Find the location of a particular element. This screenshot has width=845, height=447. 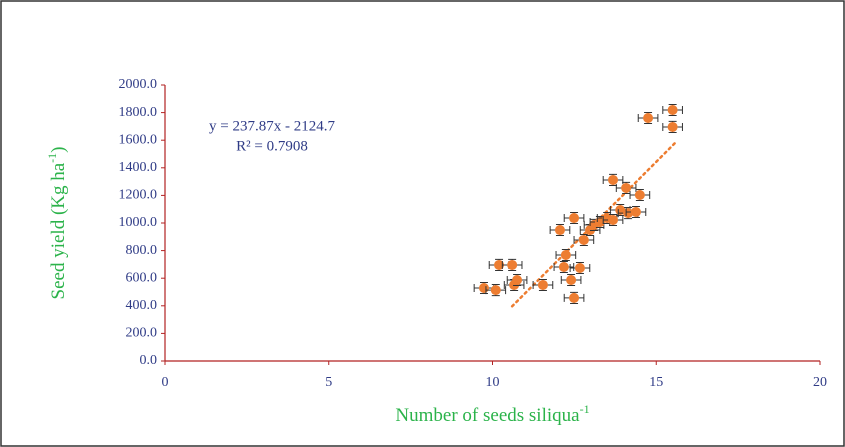

x-tick-label: 20 is located at coordinates (820, 382).